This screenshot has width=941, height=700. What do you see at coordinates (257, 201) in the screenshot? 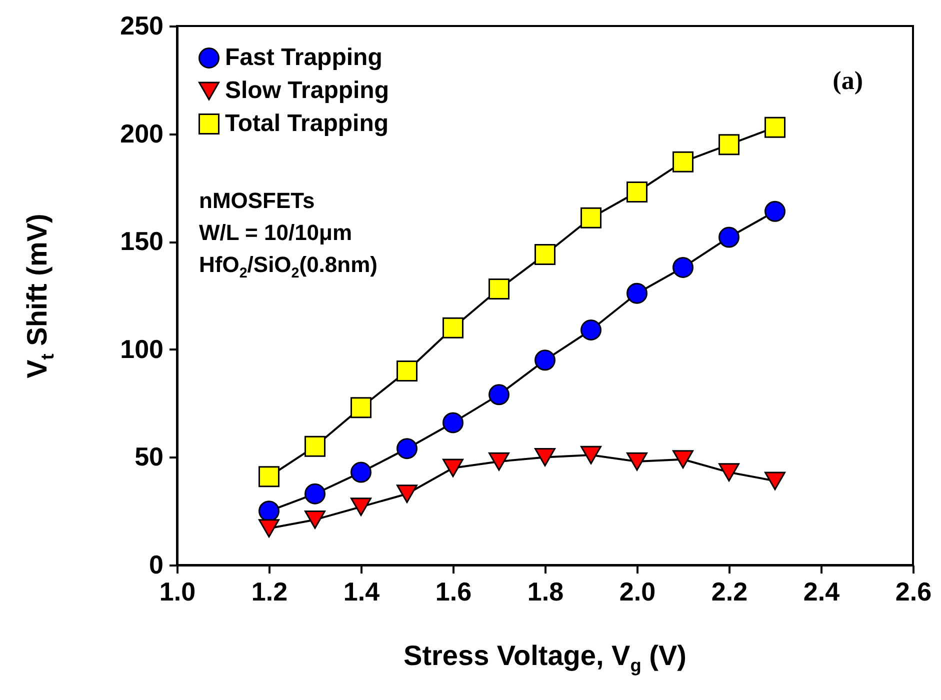
I see `annotation: nMOSFETs` at bounding box center [257, 201].